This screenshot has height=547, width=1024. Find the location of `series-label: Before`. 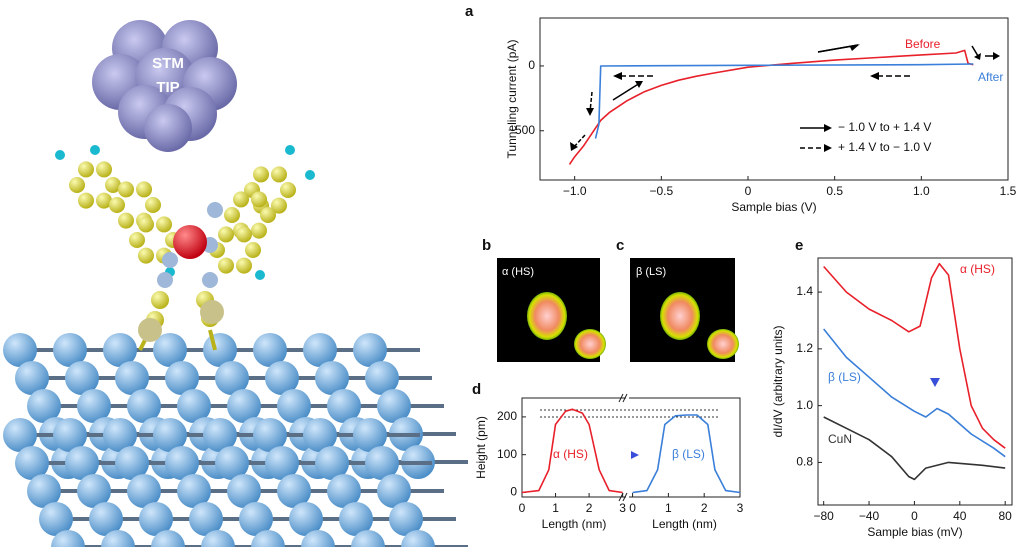

series-label: Before is located at coordinates (923, 44).